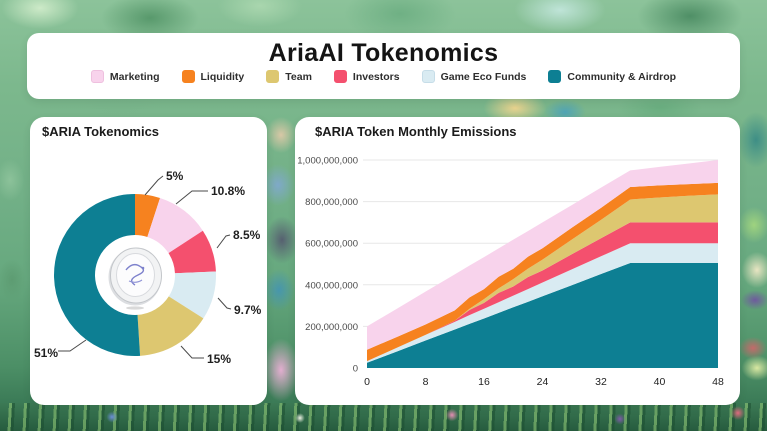 The width and height of the screenshot is (767, 431). Describe the element at coordinates (192, 252) in the screenshot. I see `donut-slice-investors` at that location.